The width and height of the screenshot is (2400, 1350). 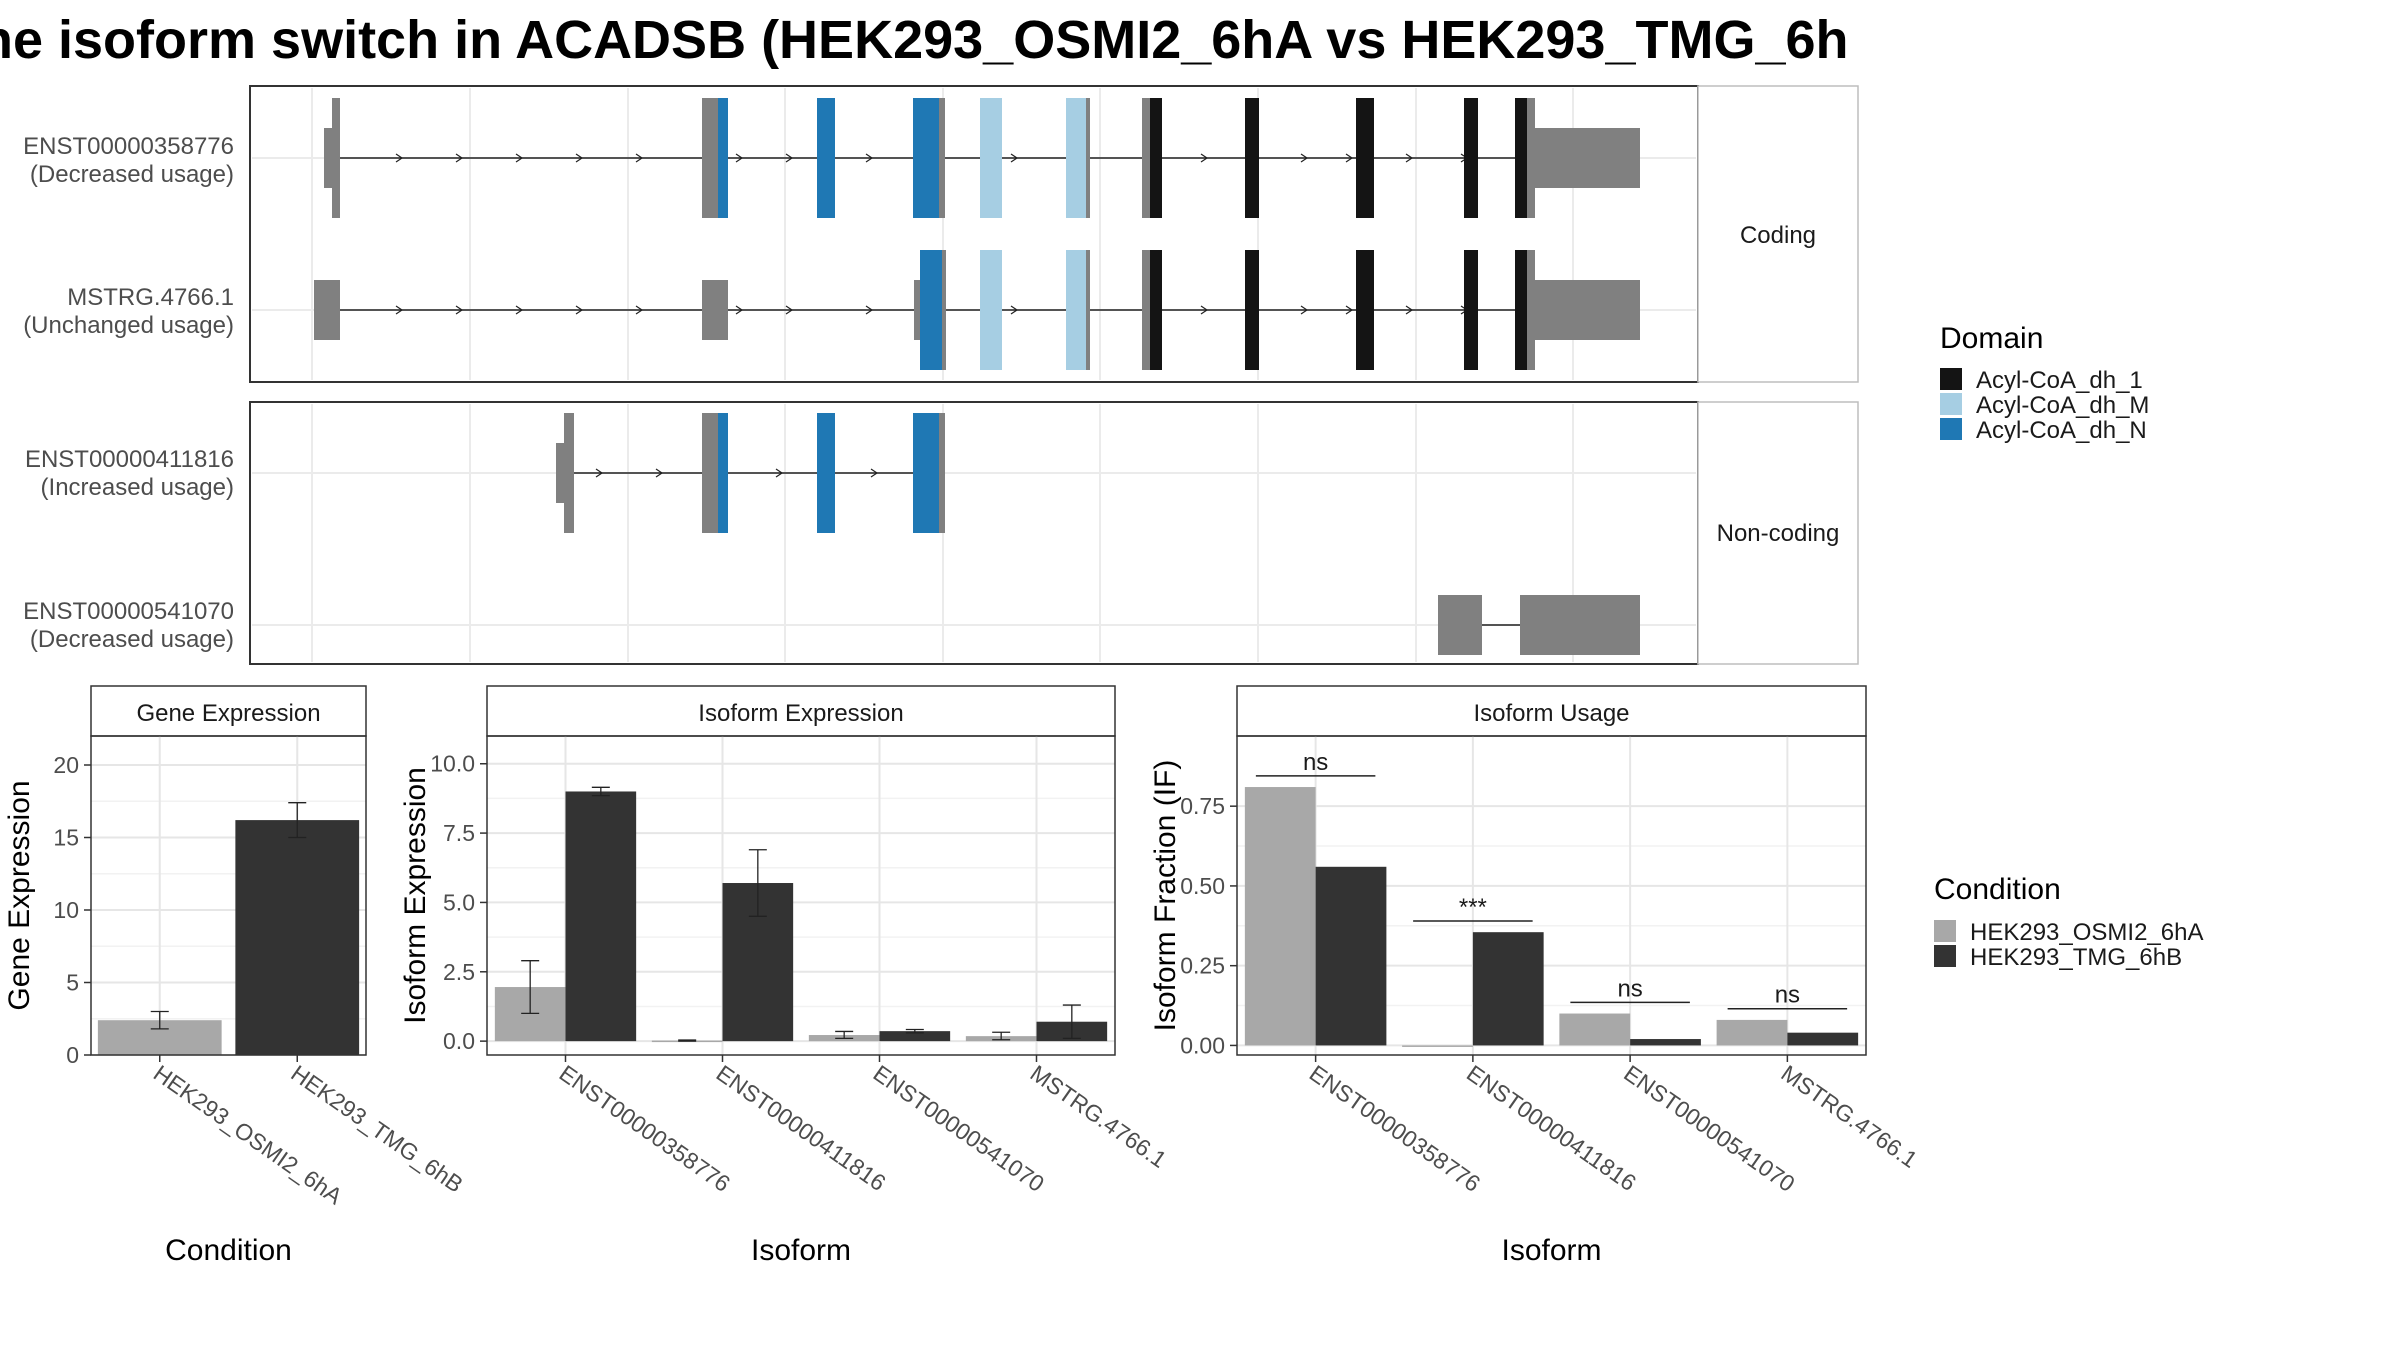 I want to click on y-tick-label: 0.75, so click(x=1202, y=806).